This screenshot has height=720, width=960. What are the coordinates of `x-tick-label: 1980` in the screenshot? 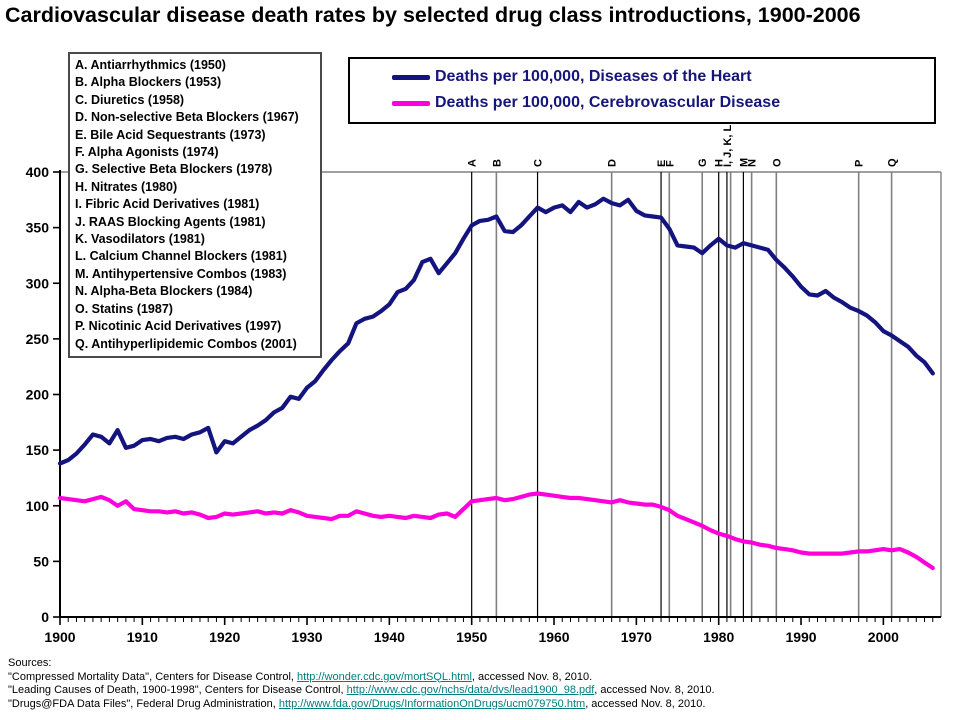 It's located at (718, 637).